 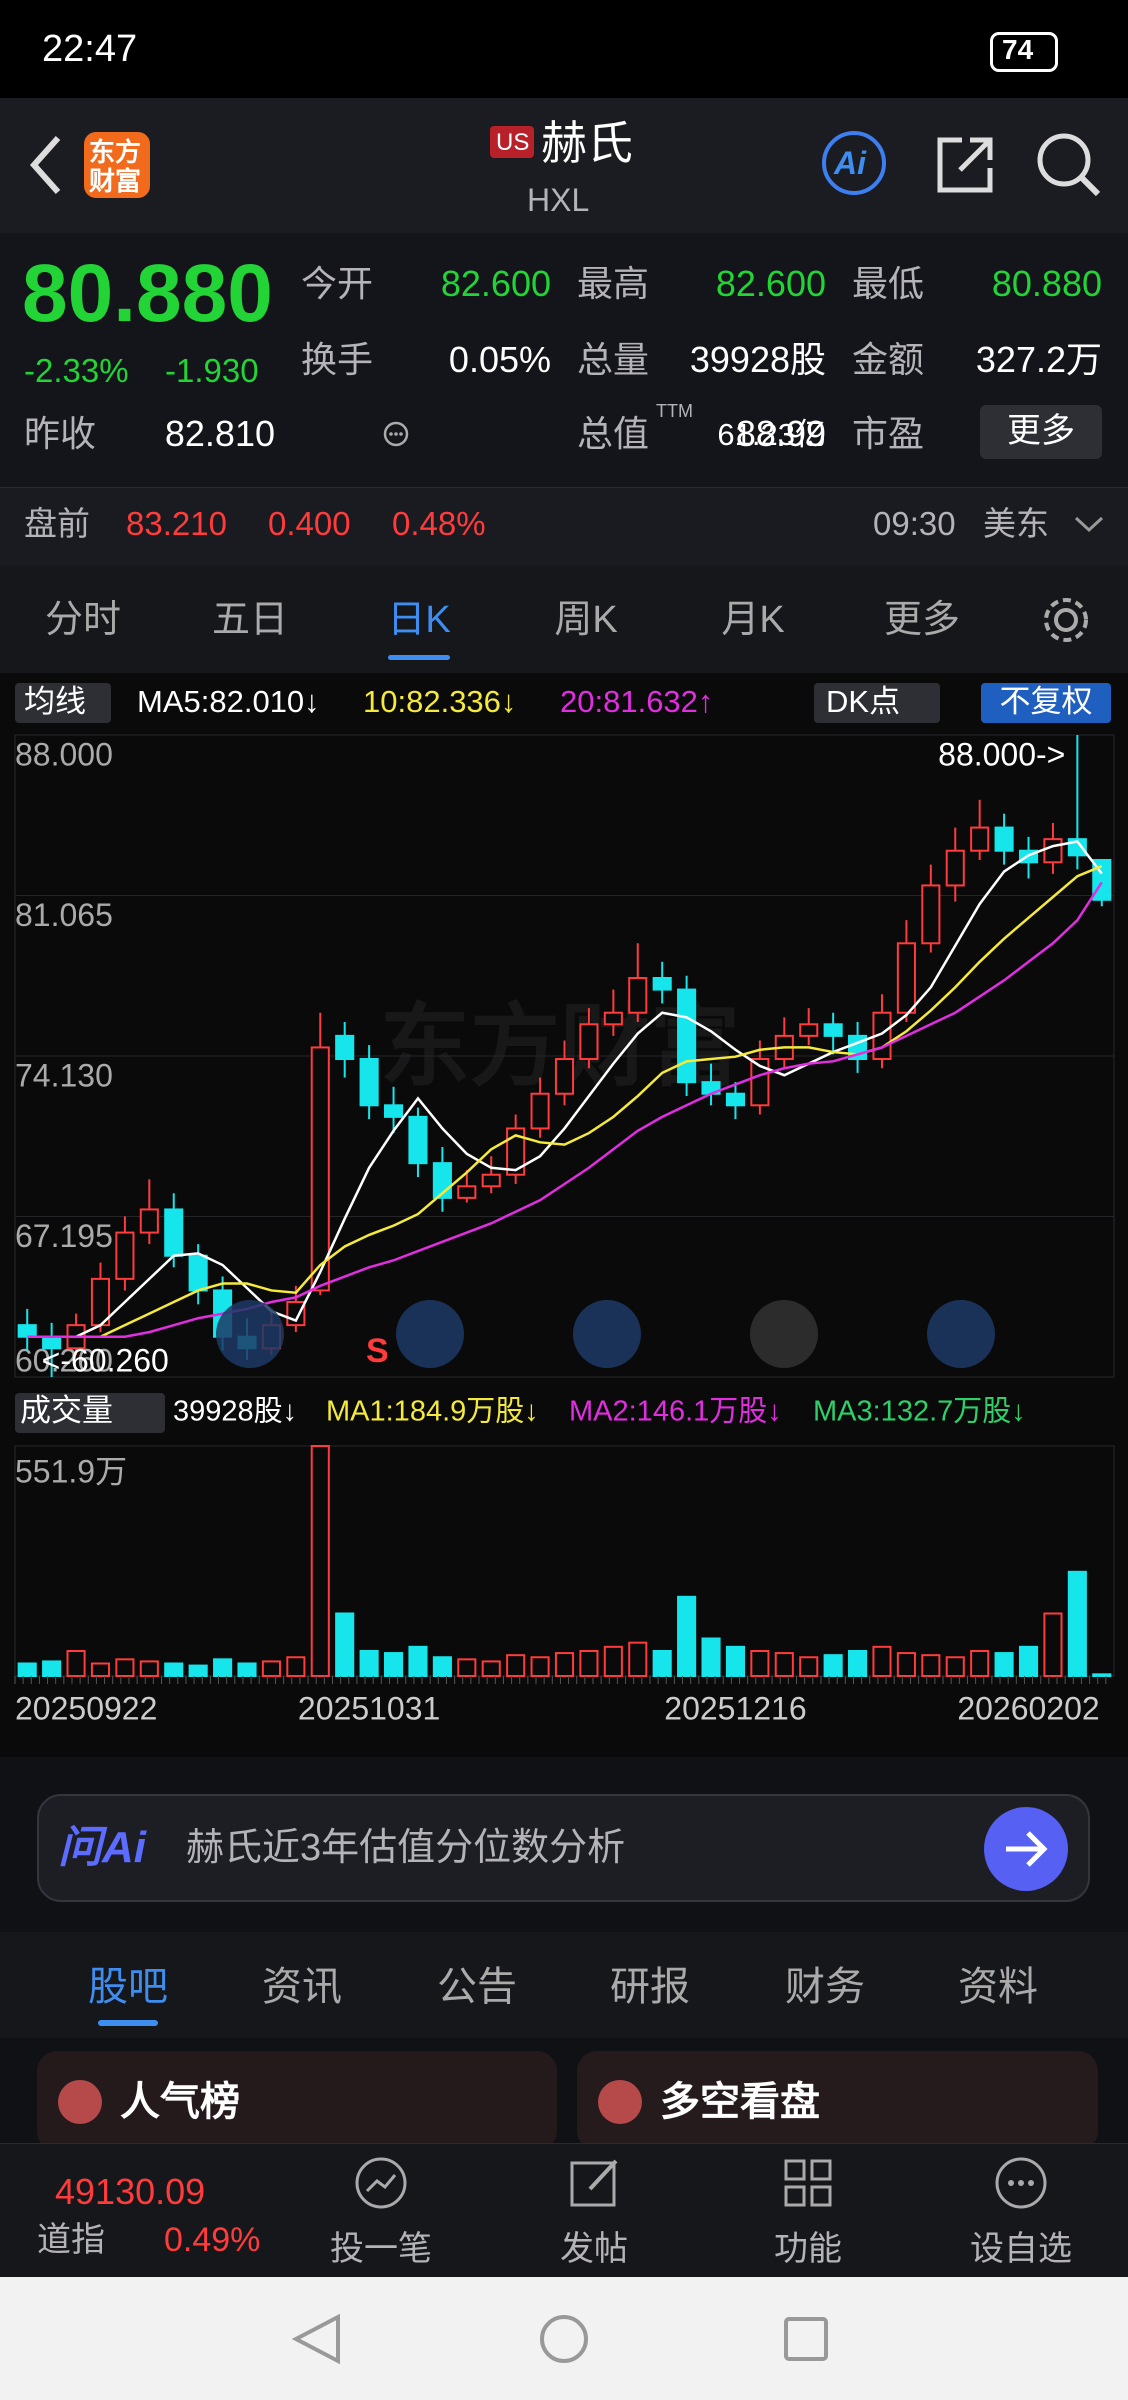 I want to click on quote-label: 昨收, so click(x=60, y=433).